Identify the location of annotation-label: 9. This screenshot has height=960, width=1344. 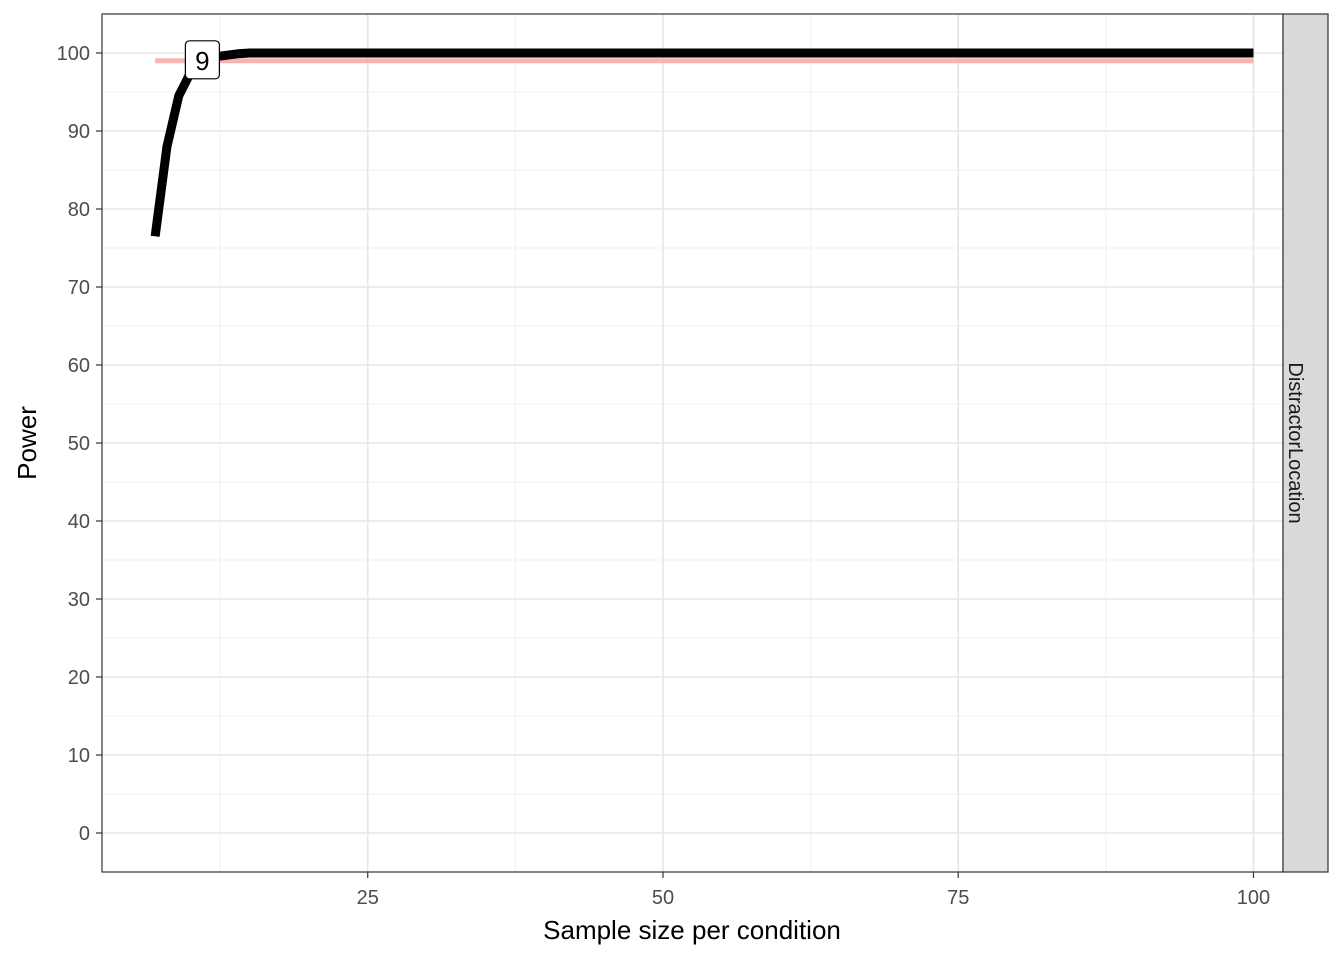
(202, 60).